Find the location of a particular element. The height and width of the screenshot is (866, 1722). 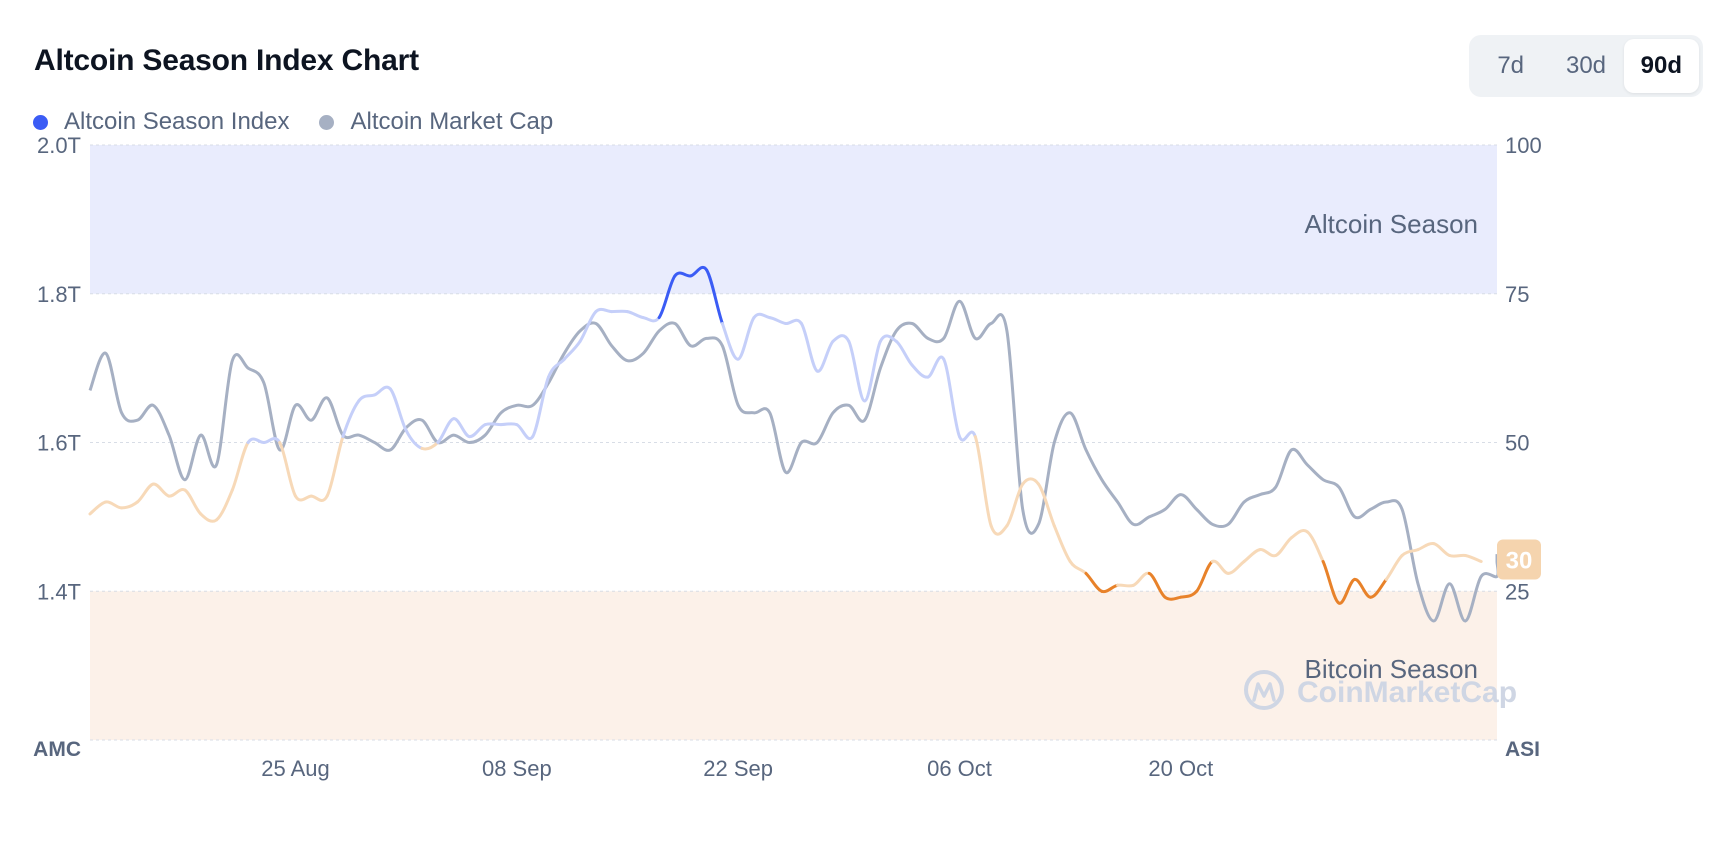

bitcoin-season-label: Bitcoin Season is located at coordinates (1391, 669).